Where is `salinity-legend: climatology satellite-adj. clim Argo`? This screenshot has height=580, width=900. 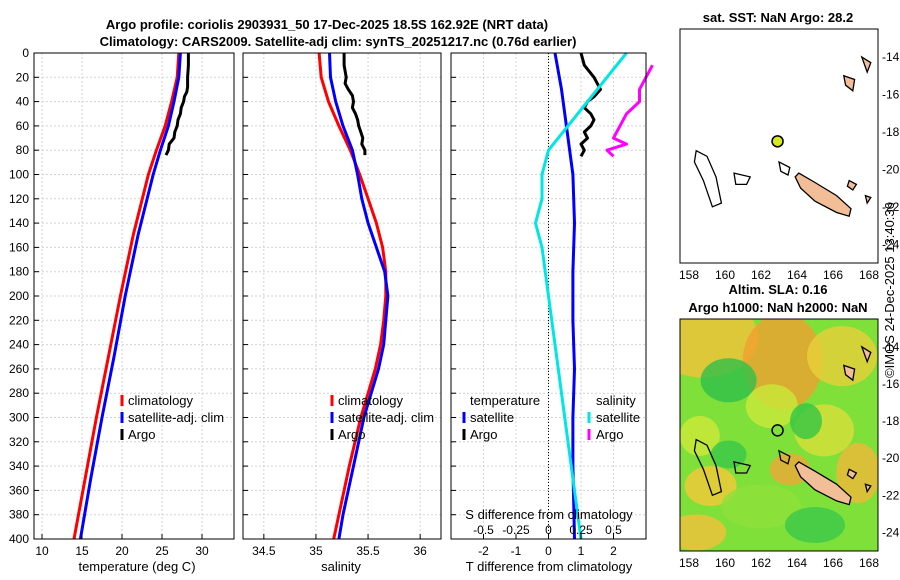 salinity-legend: climatology satellite-adj. clim Argo is located at coordinates (386, 417).